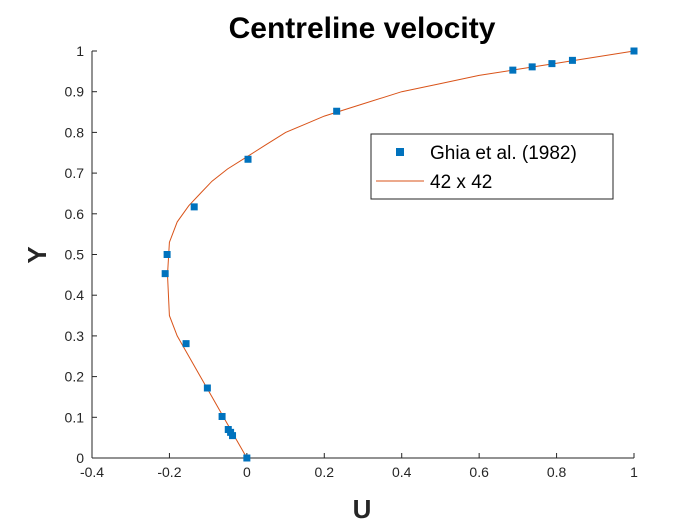 The height and width of the screenshot is (525, 700). I want to click on legend: Ghia et al. (1982) 42 x 42, so click(492, 166).